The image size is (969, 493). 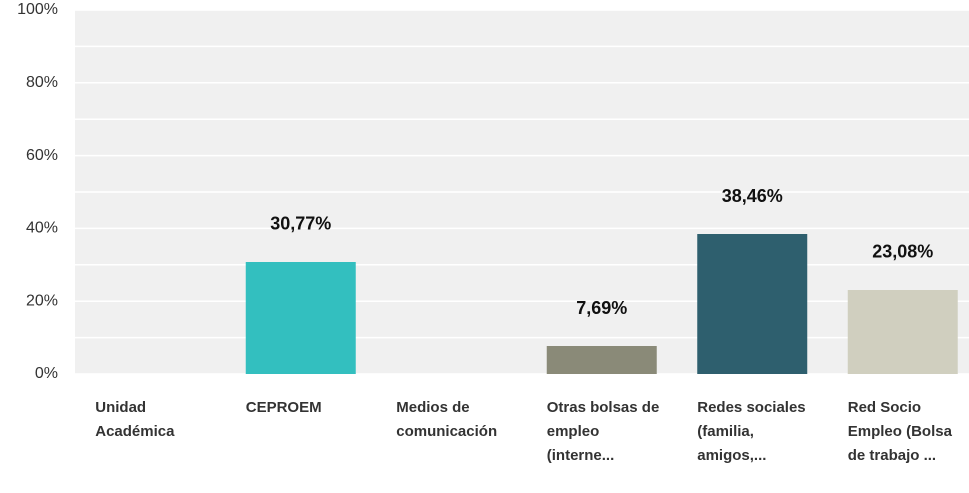 What do you see at coordinates (752, 196) in the screenshot?
I see `value-label: 38,46%` at bounding box center [752, 196].